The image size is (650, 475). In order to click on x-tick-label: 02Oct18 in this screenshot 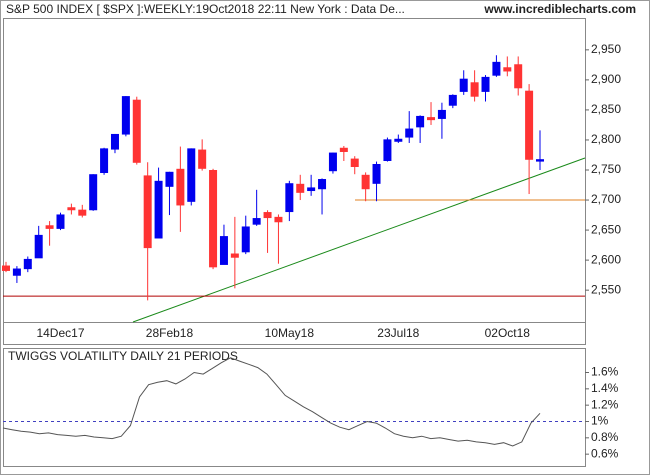, I will do `click(508, 333)`.